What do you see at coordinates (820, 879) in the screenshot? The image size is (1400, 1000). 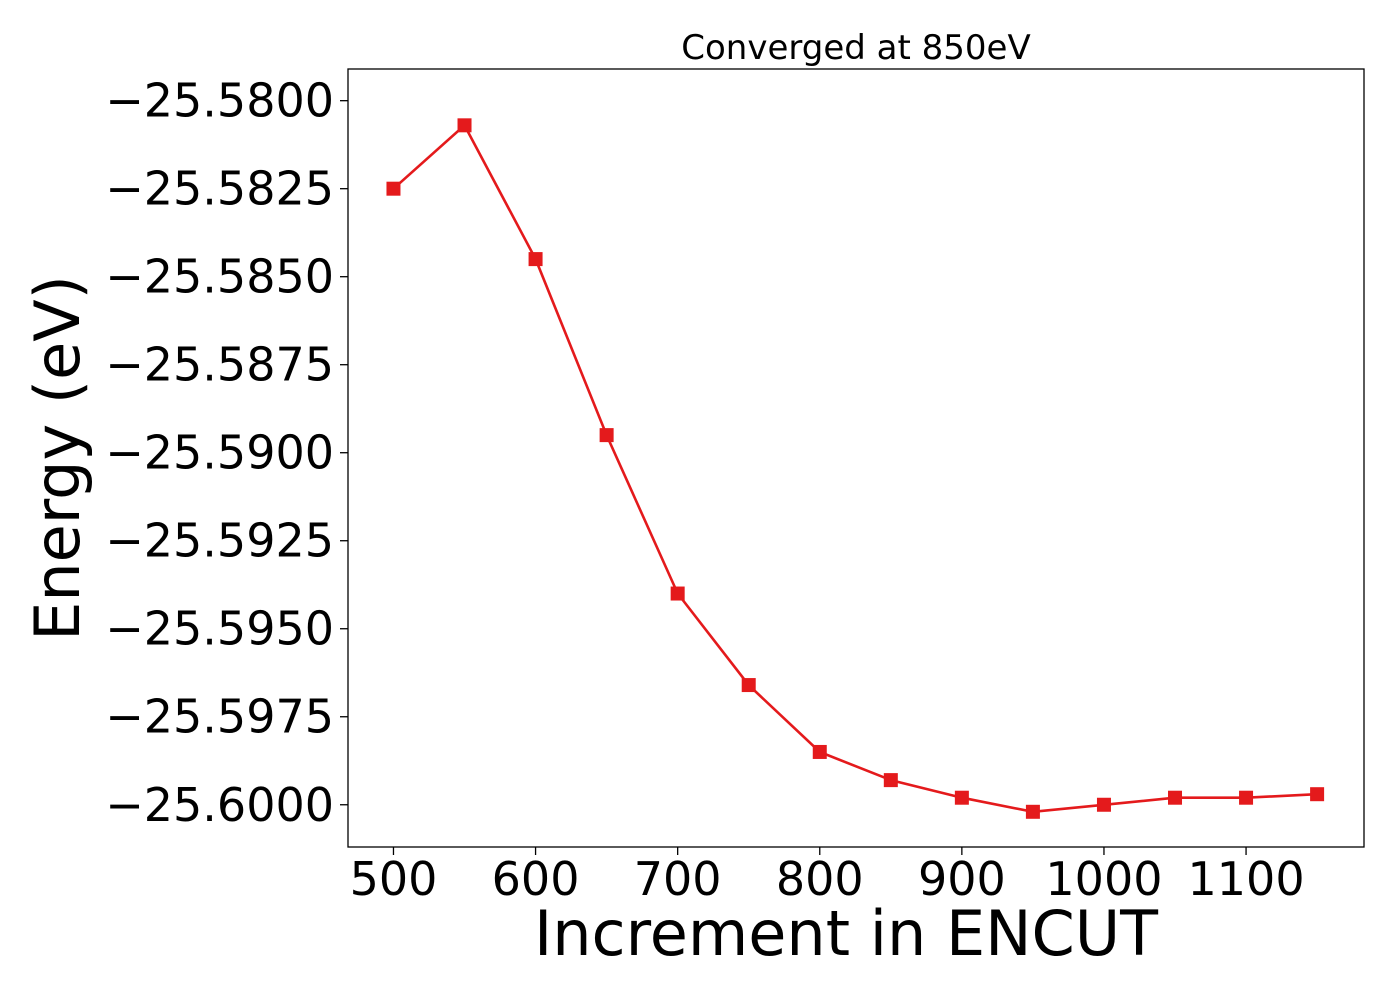 I see `x-tick-label: 800` at bounding box center [820, 879].